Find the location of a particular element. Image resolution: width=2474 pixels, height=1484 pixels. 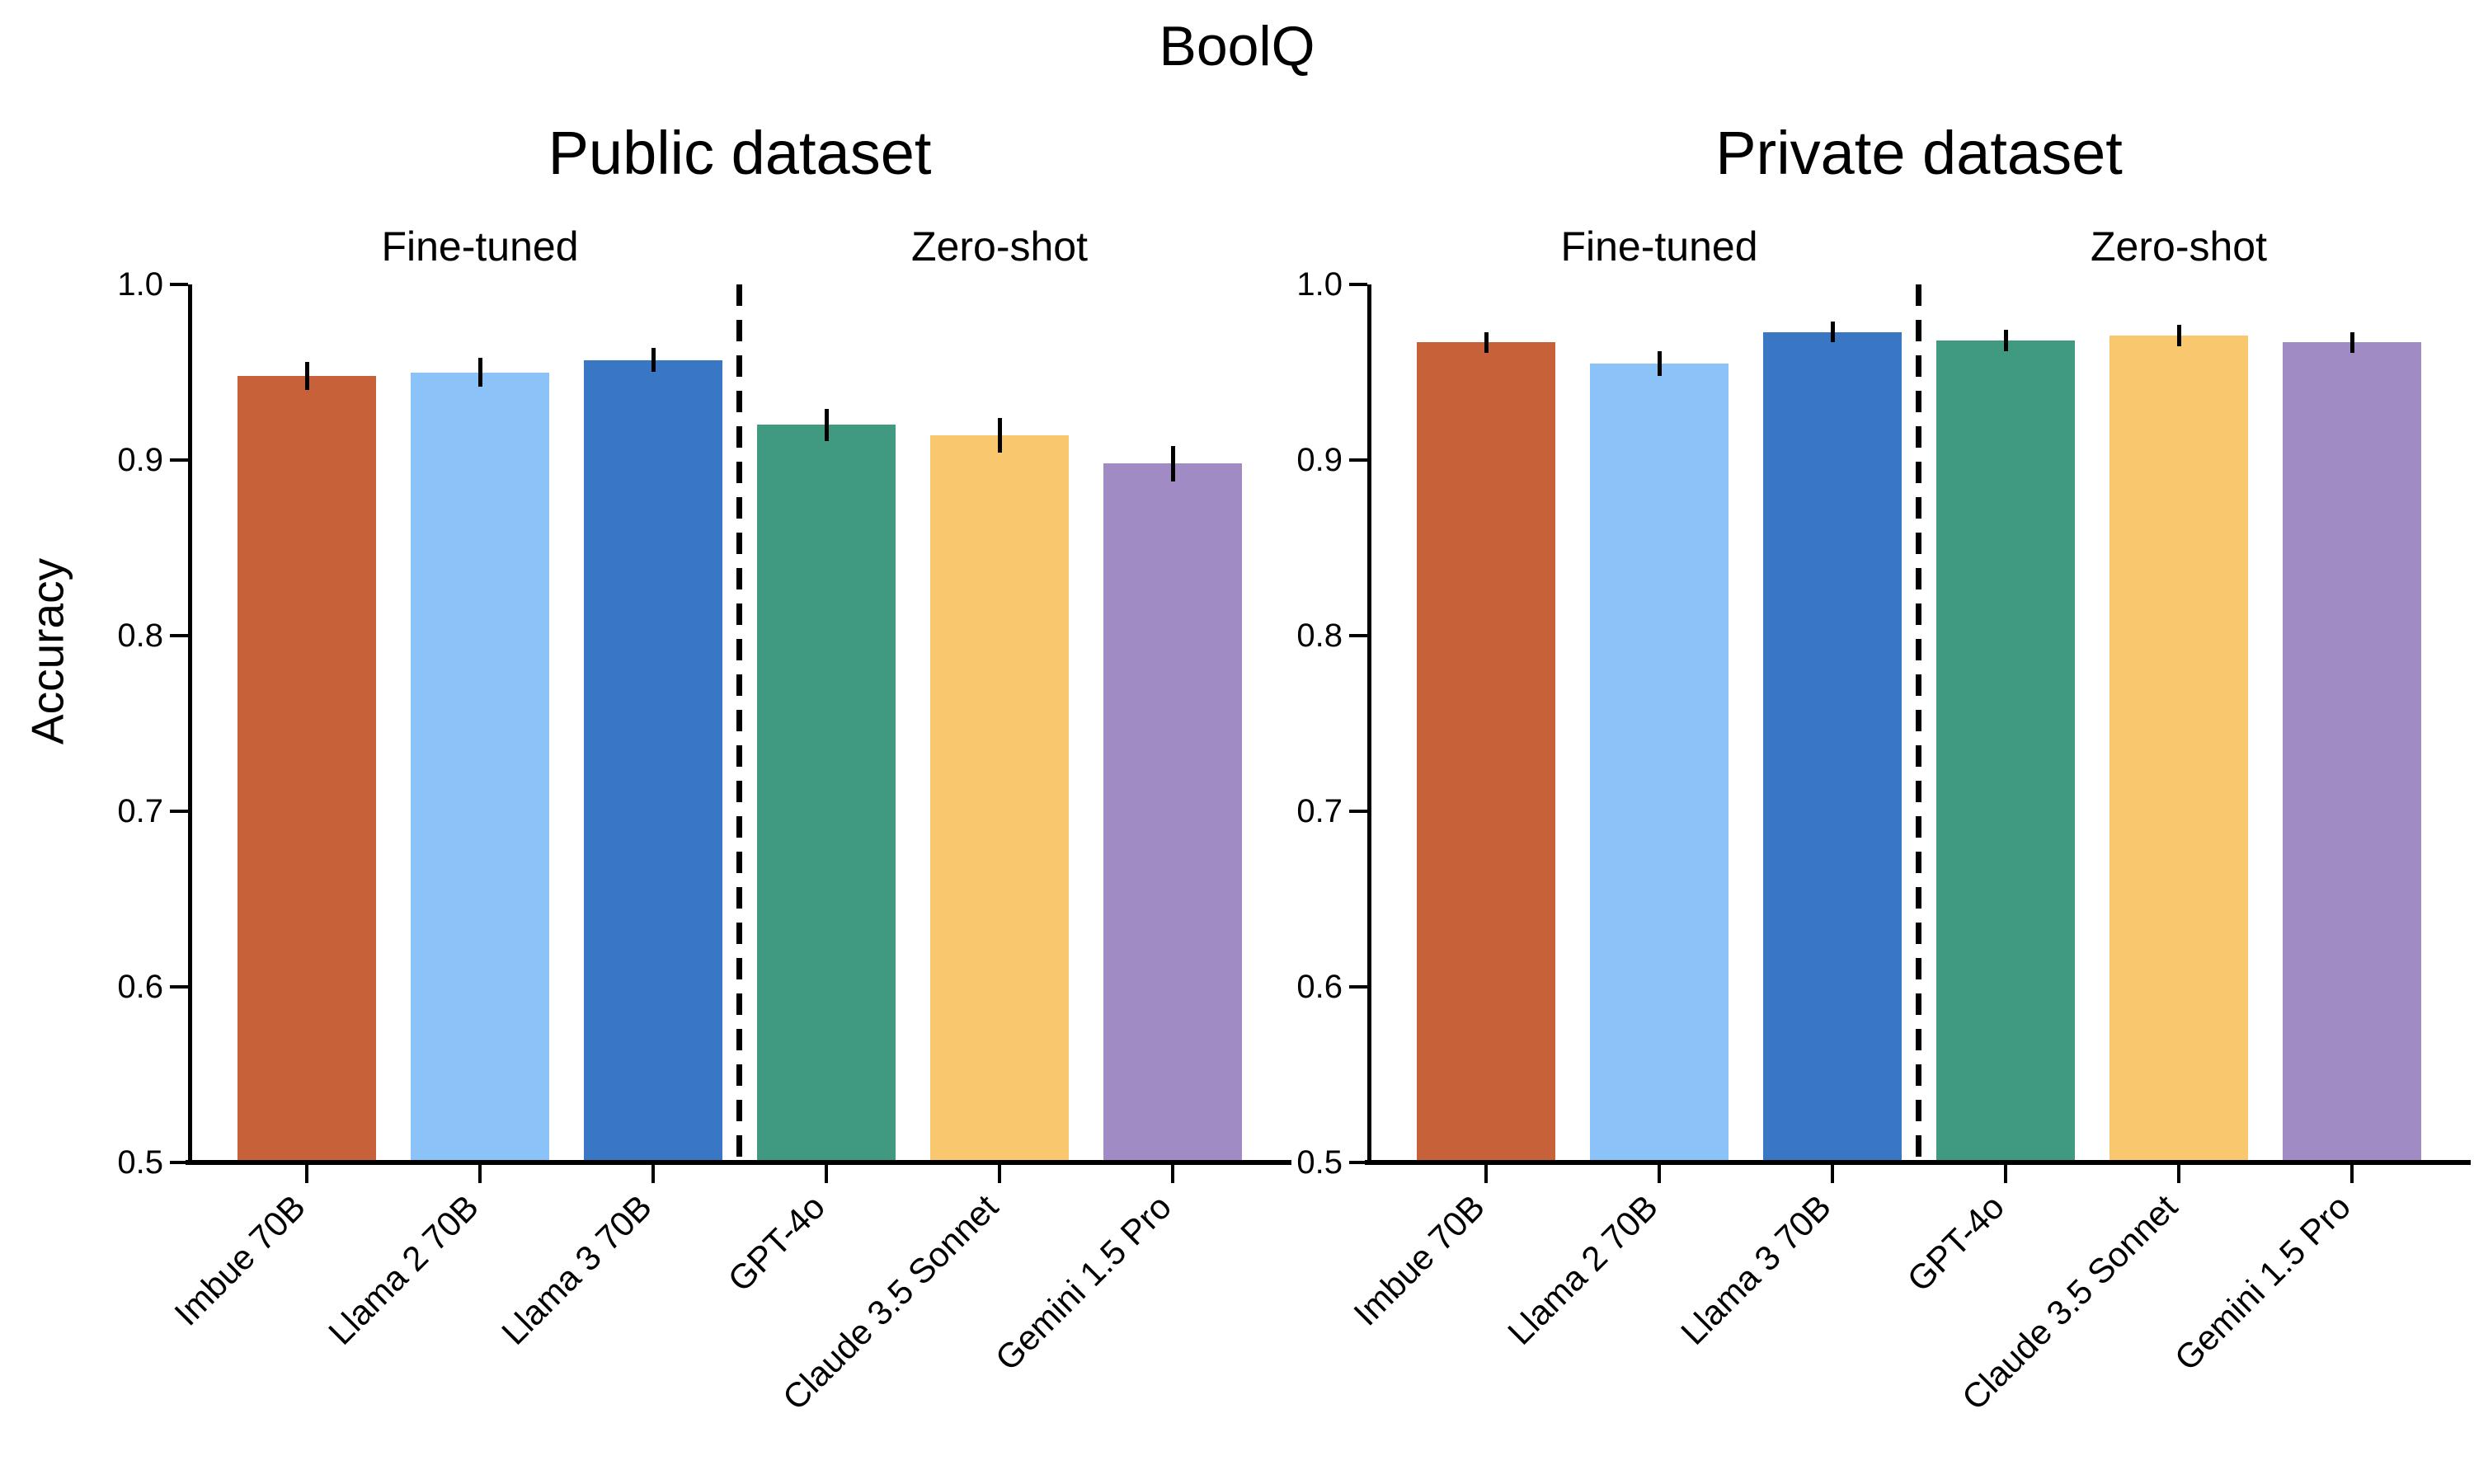

panel-title-public: Public dataset is located at coordinates (740, 153).